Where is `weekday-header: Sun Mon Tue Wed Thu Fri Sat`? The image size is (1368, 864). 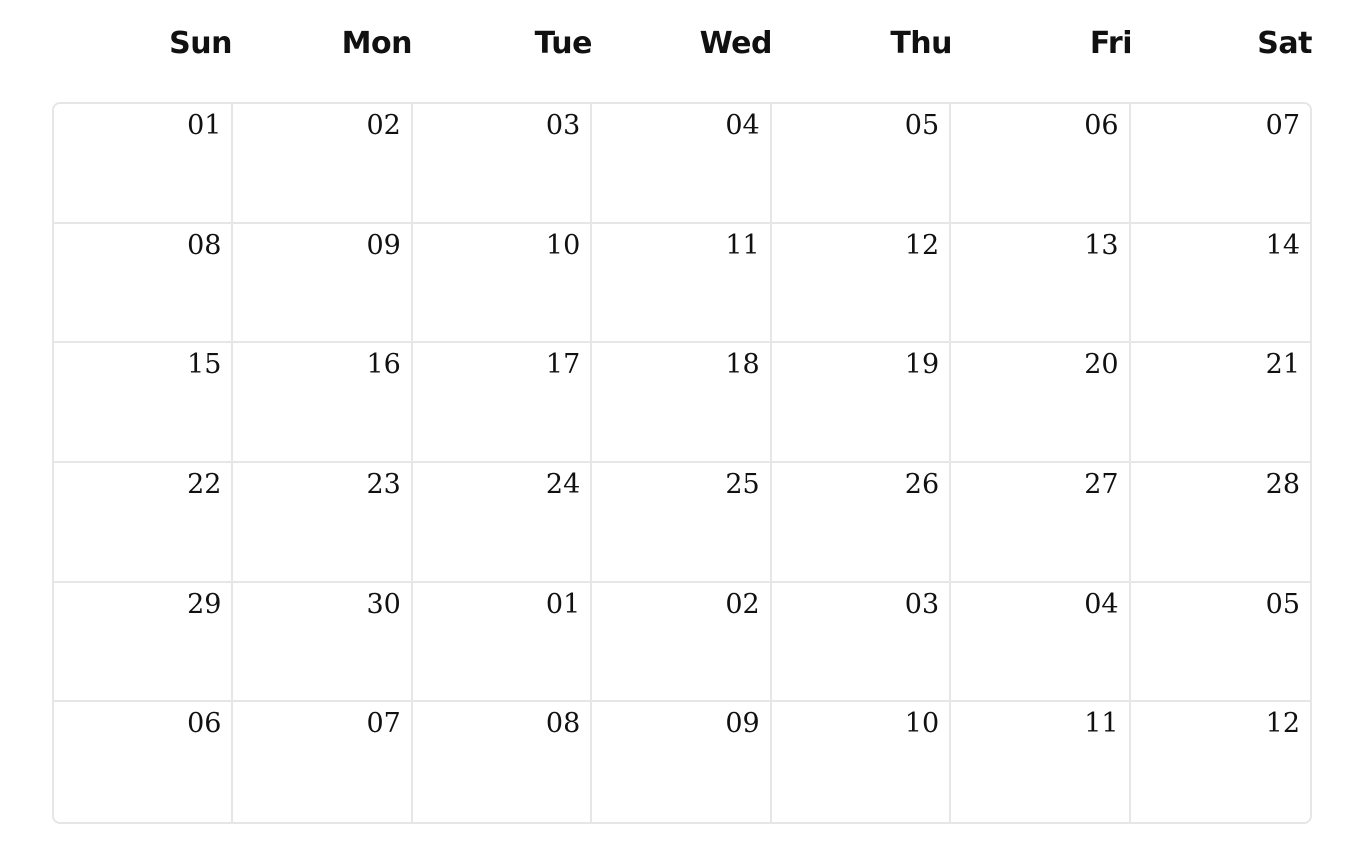
weekday-header: Sun Mon Tue Wed Thu Fri Sat is located at coordinates (682, 46).